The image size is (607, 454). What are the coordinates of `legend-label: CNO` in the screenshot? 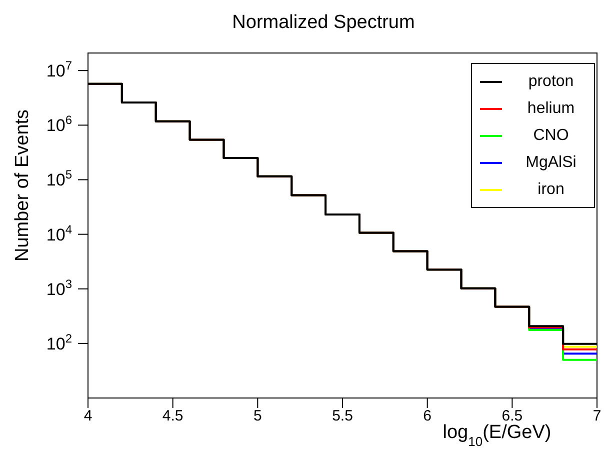 It's located at (551, 135).